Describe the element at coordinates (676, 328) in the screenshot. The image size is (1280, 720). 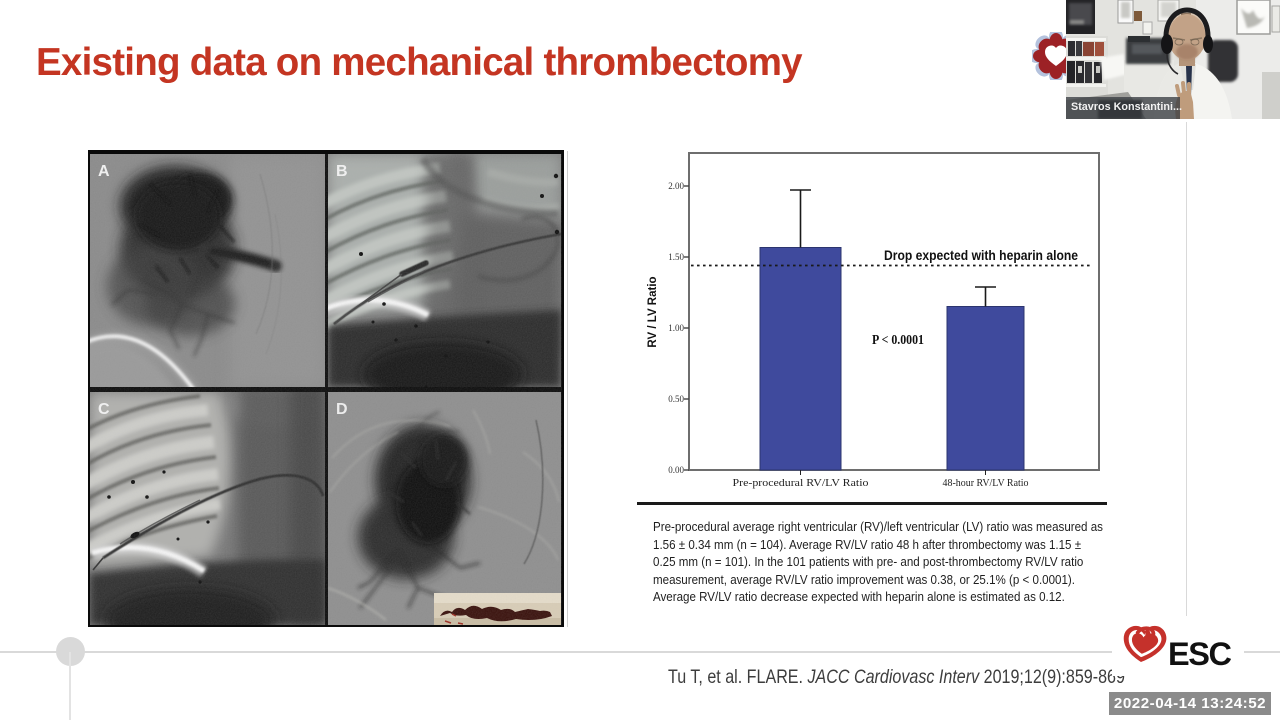
I see `svg-text: 1.00` at that location.